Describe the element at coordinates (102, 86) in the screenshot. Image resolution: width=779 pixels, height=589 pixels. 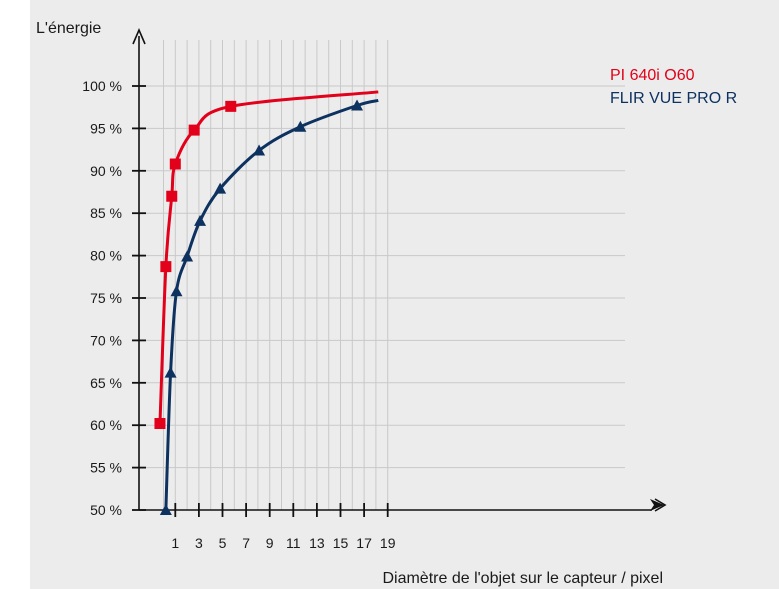
I see `y-tick-label: 100 %` at that location.